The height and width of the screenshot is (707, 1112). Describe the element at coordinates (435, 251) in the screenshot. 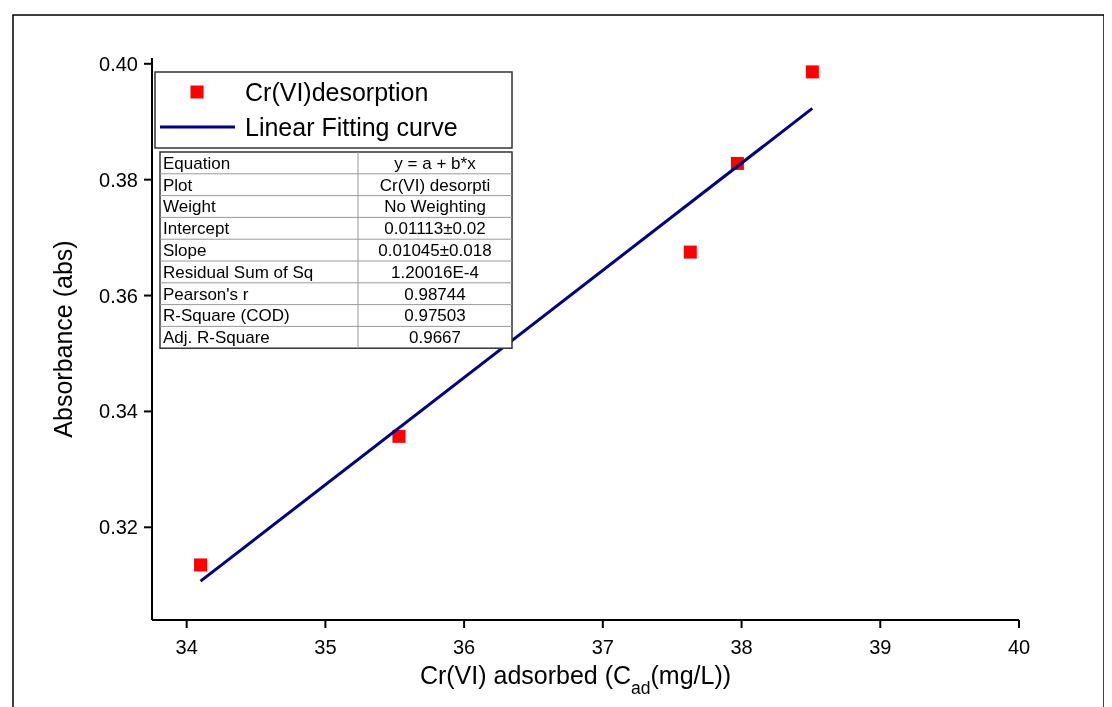

I see `annotation: 0.01045±0.018` at that location.